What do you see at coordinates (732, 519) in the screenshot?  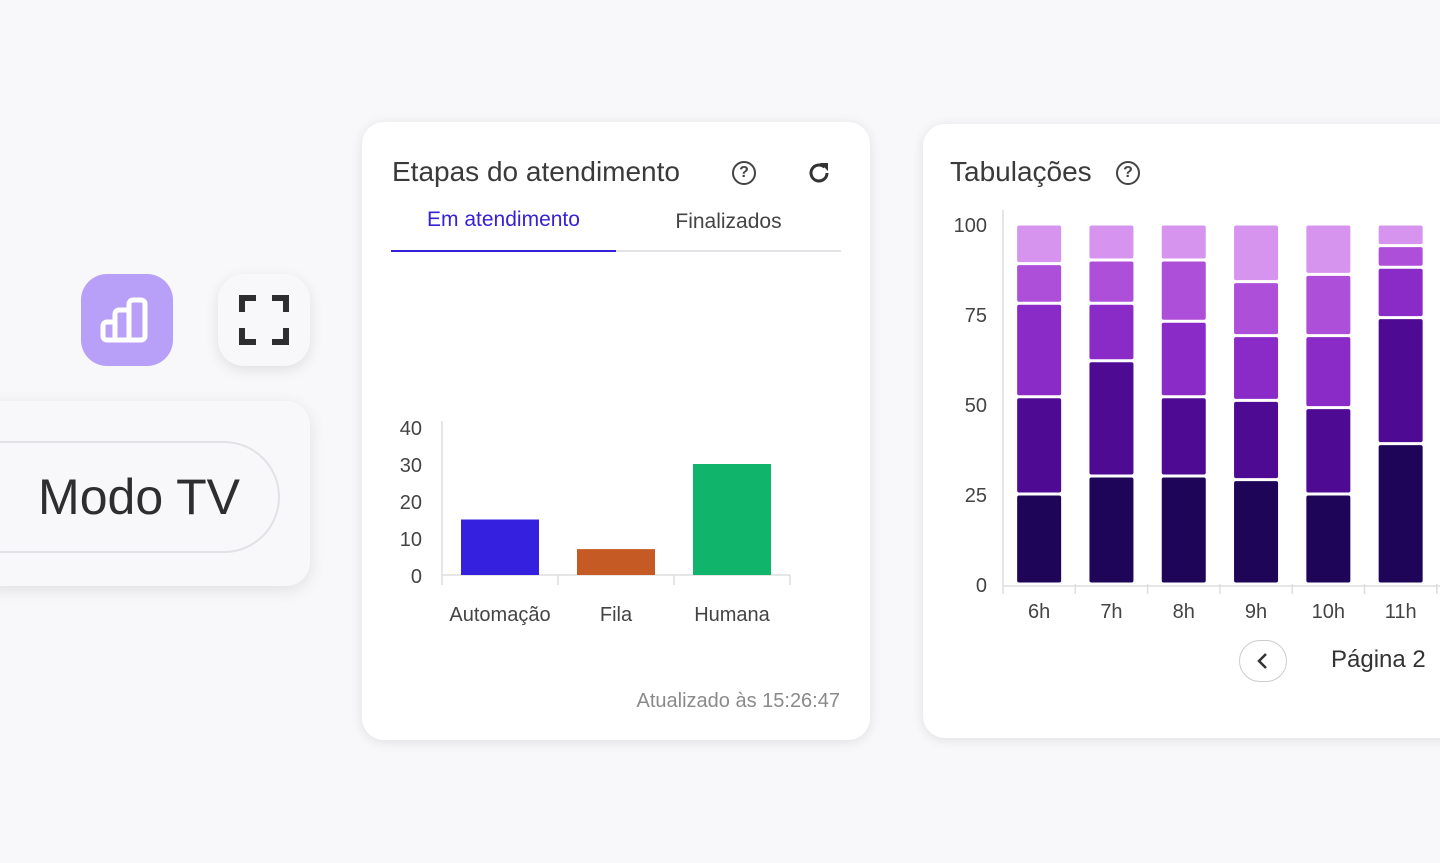 I see `bar-humana` at bounding box center [732, 519].